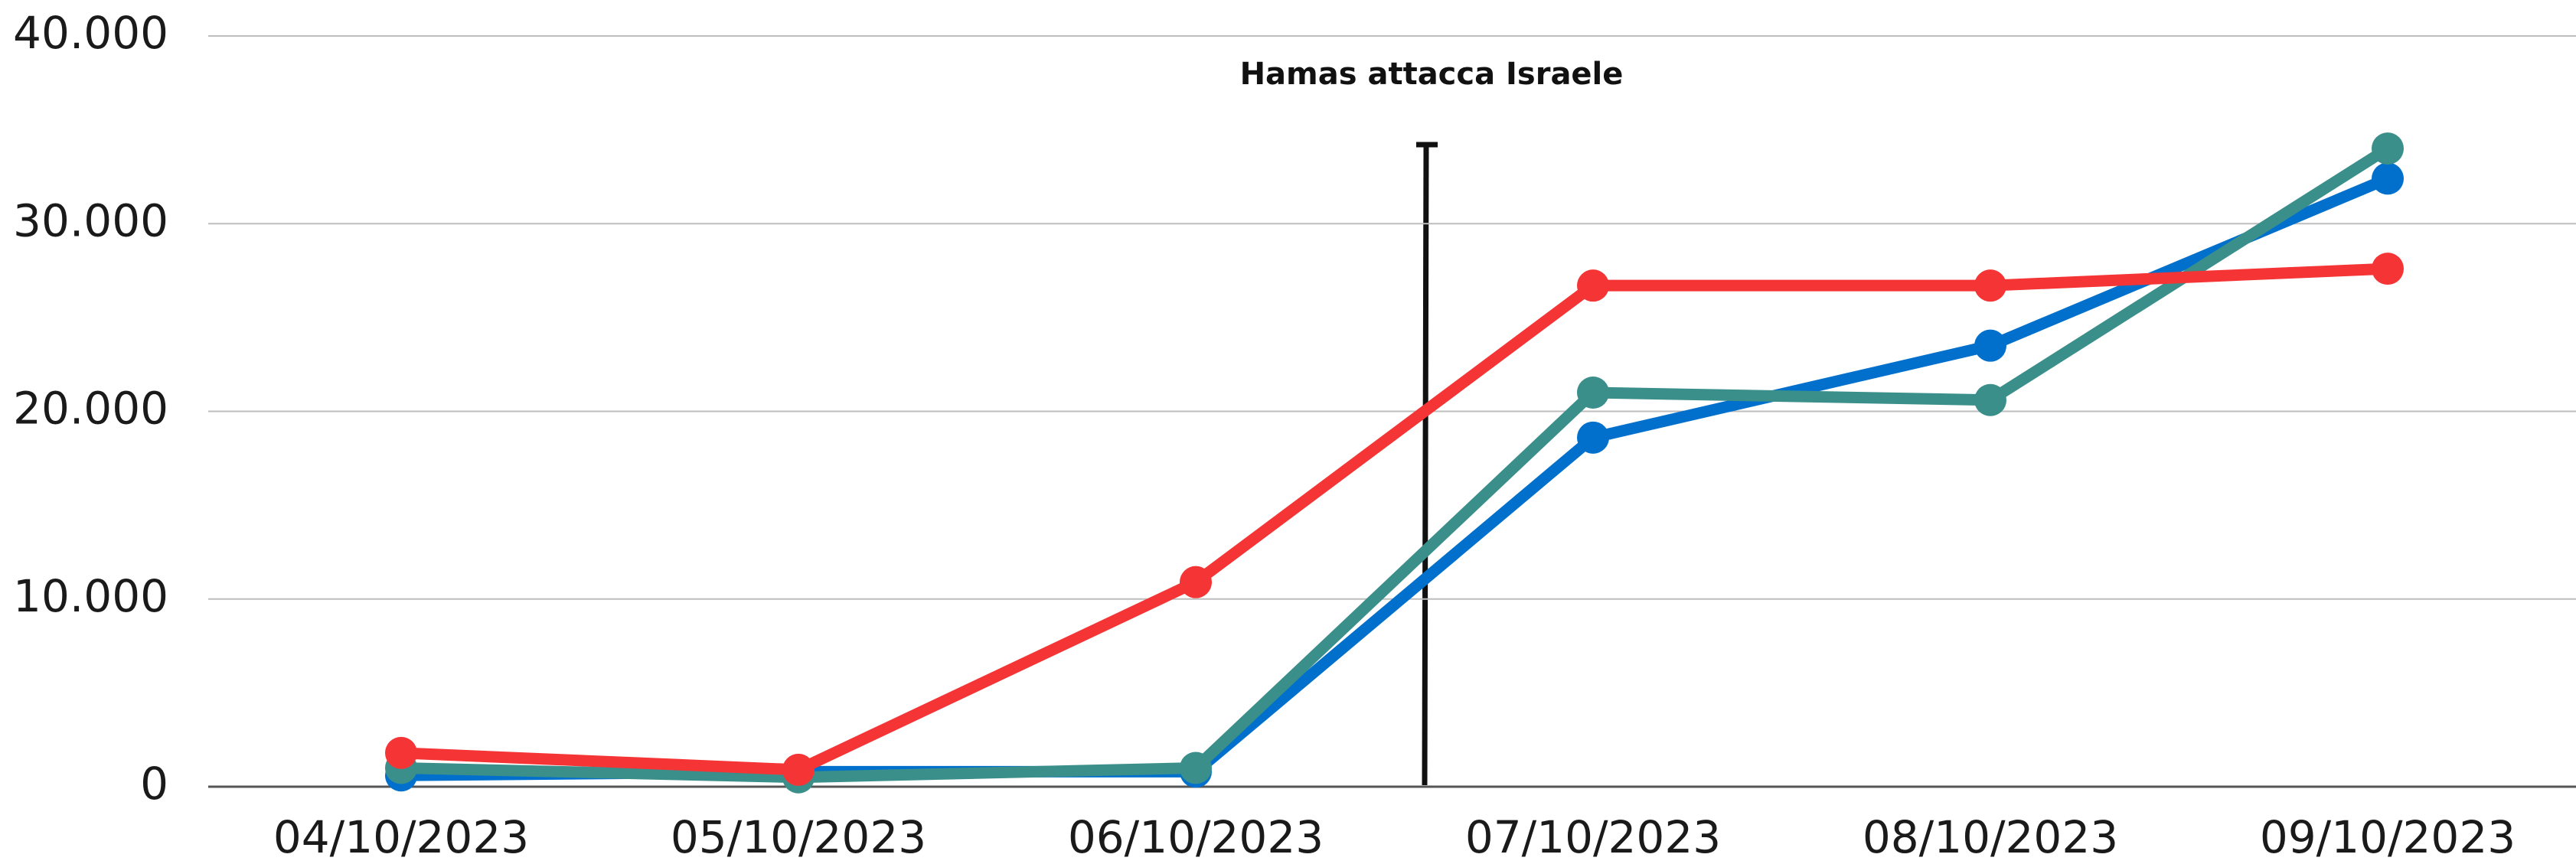  I want to click on y-tick-label: 0, so click(154, 784).